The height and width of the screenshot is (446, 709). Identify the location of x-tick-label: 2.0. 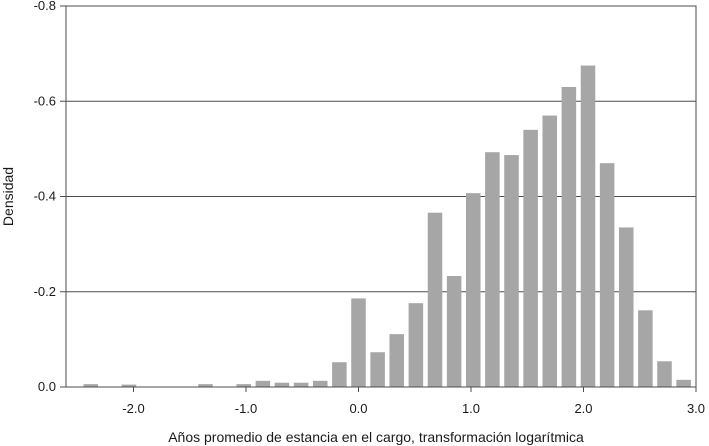
(583, 408).